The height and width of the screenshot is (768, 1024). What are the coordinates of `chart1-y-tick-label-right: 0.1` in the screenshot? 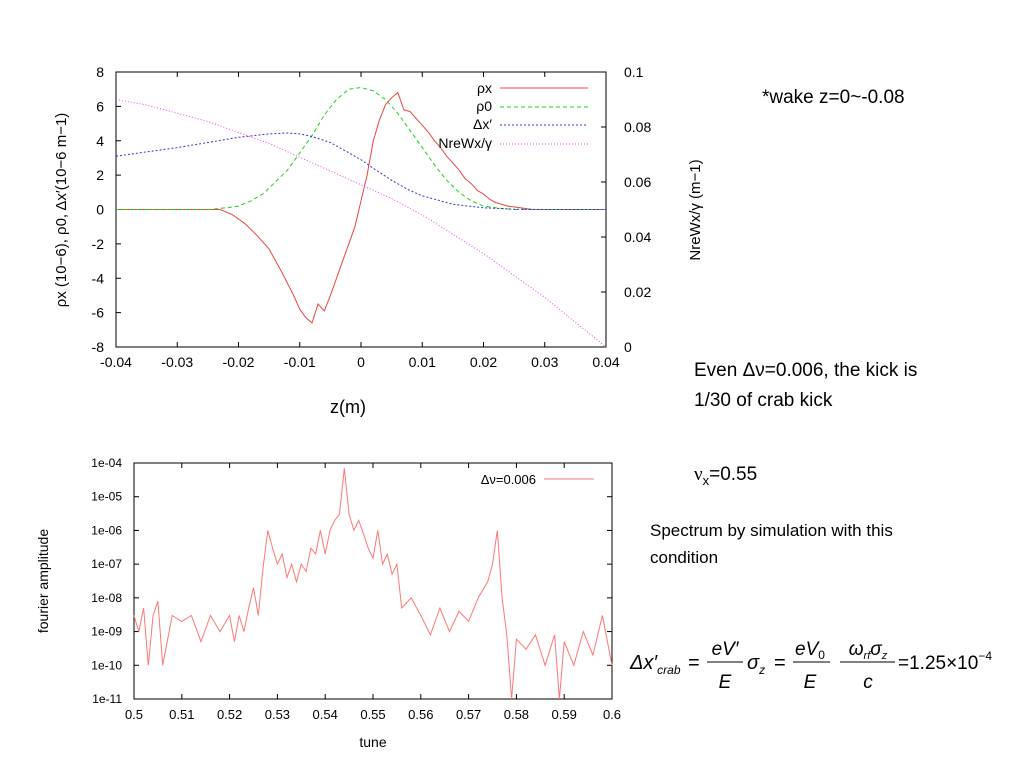 It's located at (634, 72).